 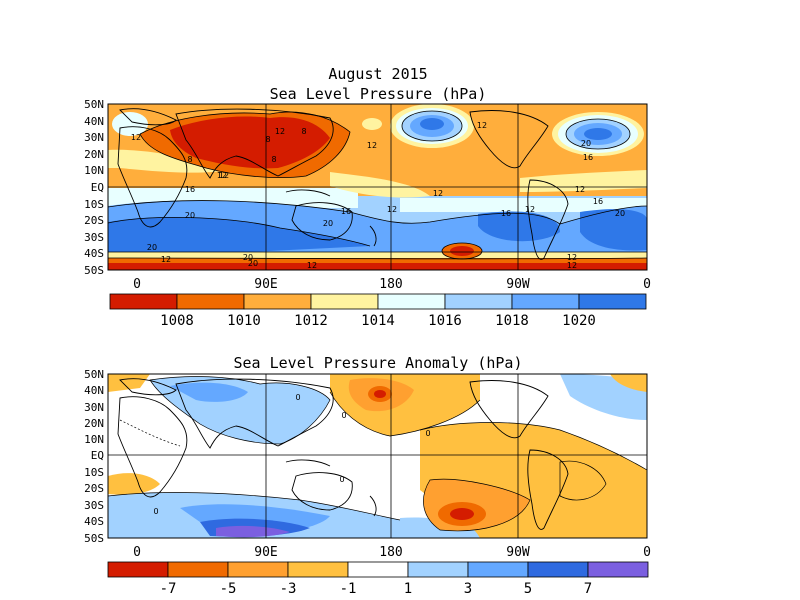 I want to click on slp-colorbar-tick-label: 1014, so click(x=378, y=321).